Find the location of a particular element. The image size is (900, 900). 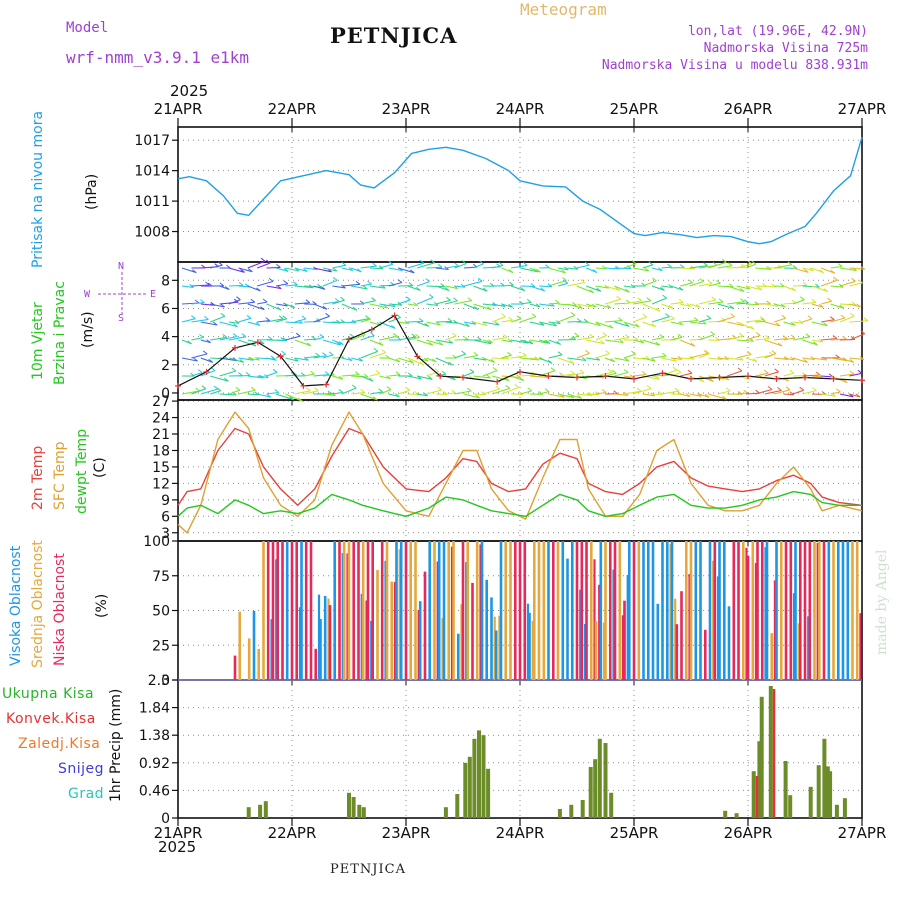

legend-freezing-rain: Zaledj.Kisa is located at coordinates (59, 744).